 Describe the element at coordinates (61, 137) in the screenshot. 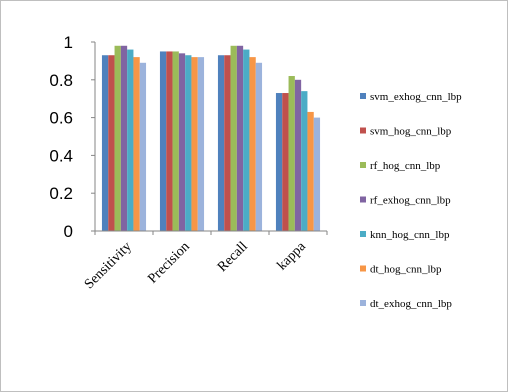

I see `y-tick-labels: 0 0.2 0.4 0.6 0.8 1` at that location.